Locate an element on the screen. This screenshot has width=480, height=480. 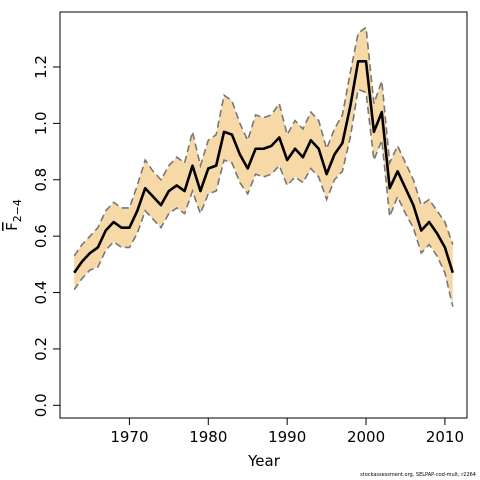
x-tick-label: 1980 is located at coordinates (208, 437).